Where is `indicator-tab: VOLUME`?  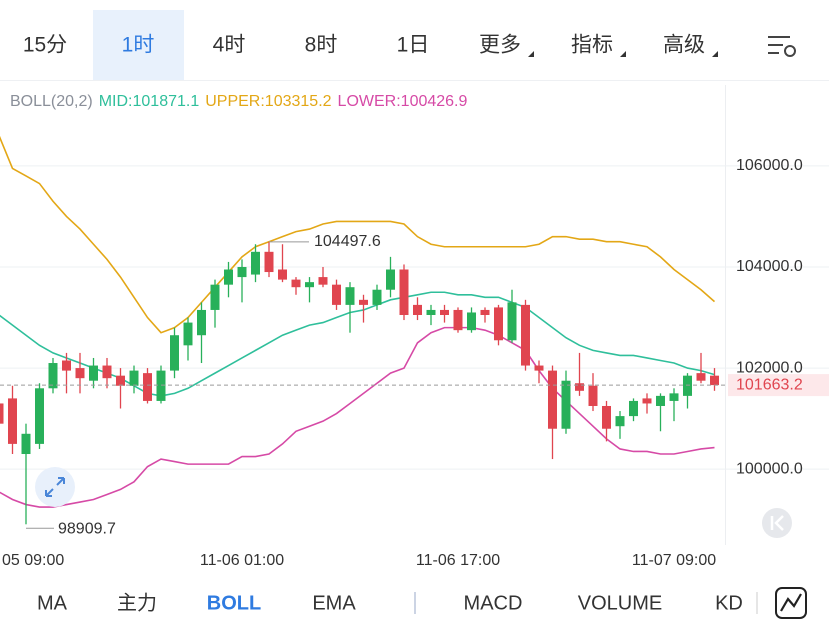 indicator-tab: VOLUME is located at coordinates (620, 603).